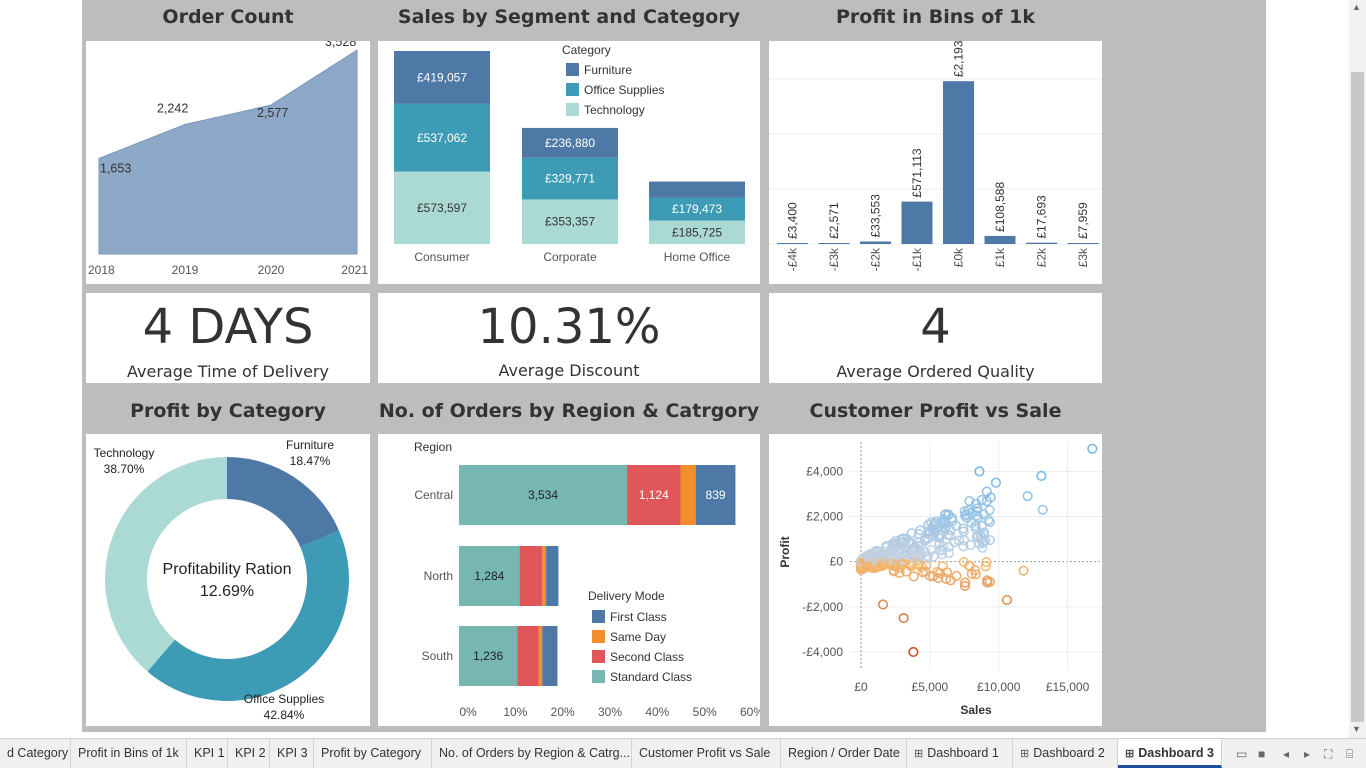 Image resolution: width=1366 pixels, height=769 pixels. I want to click on scroll-up-icon: ▲, so click(1356, 7).